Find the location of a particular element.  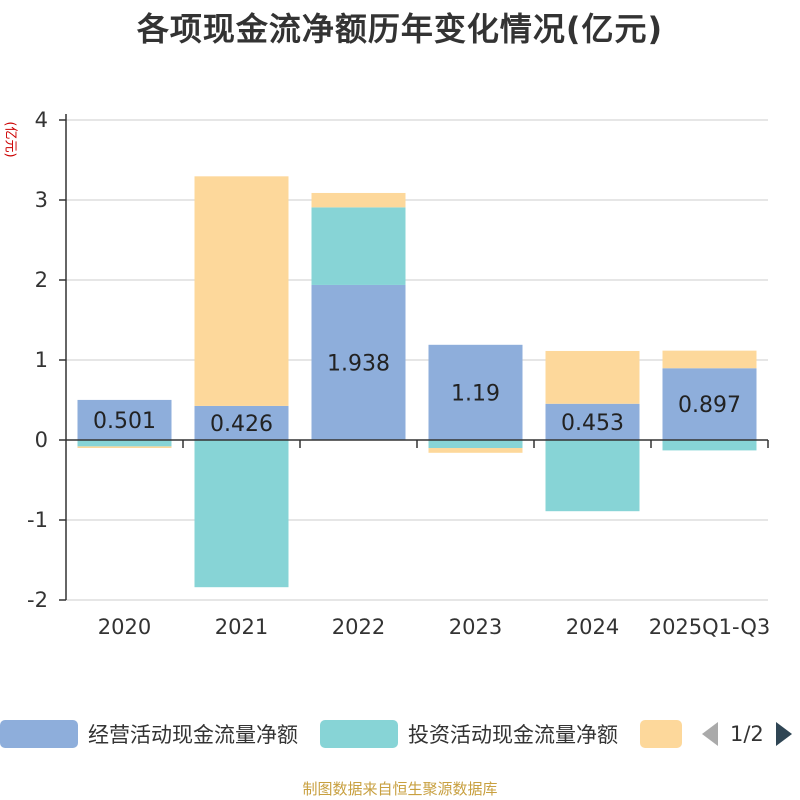

legend-item-investing: 投资活动现金流量净额 is located at coordinates (469, 734).